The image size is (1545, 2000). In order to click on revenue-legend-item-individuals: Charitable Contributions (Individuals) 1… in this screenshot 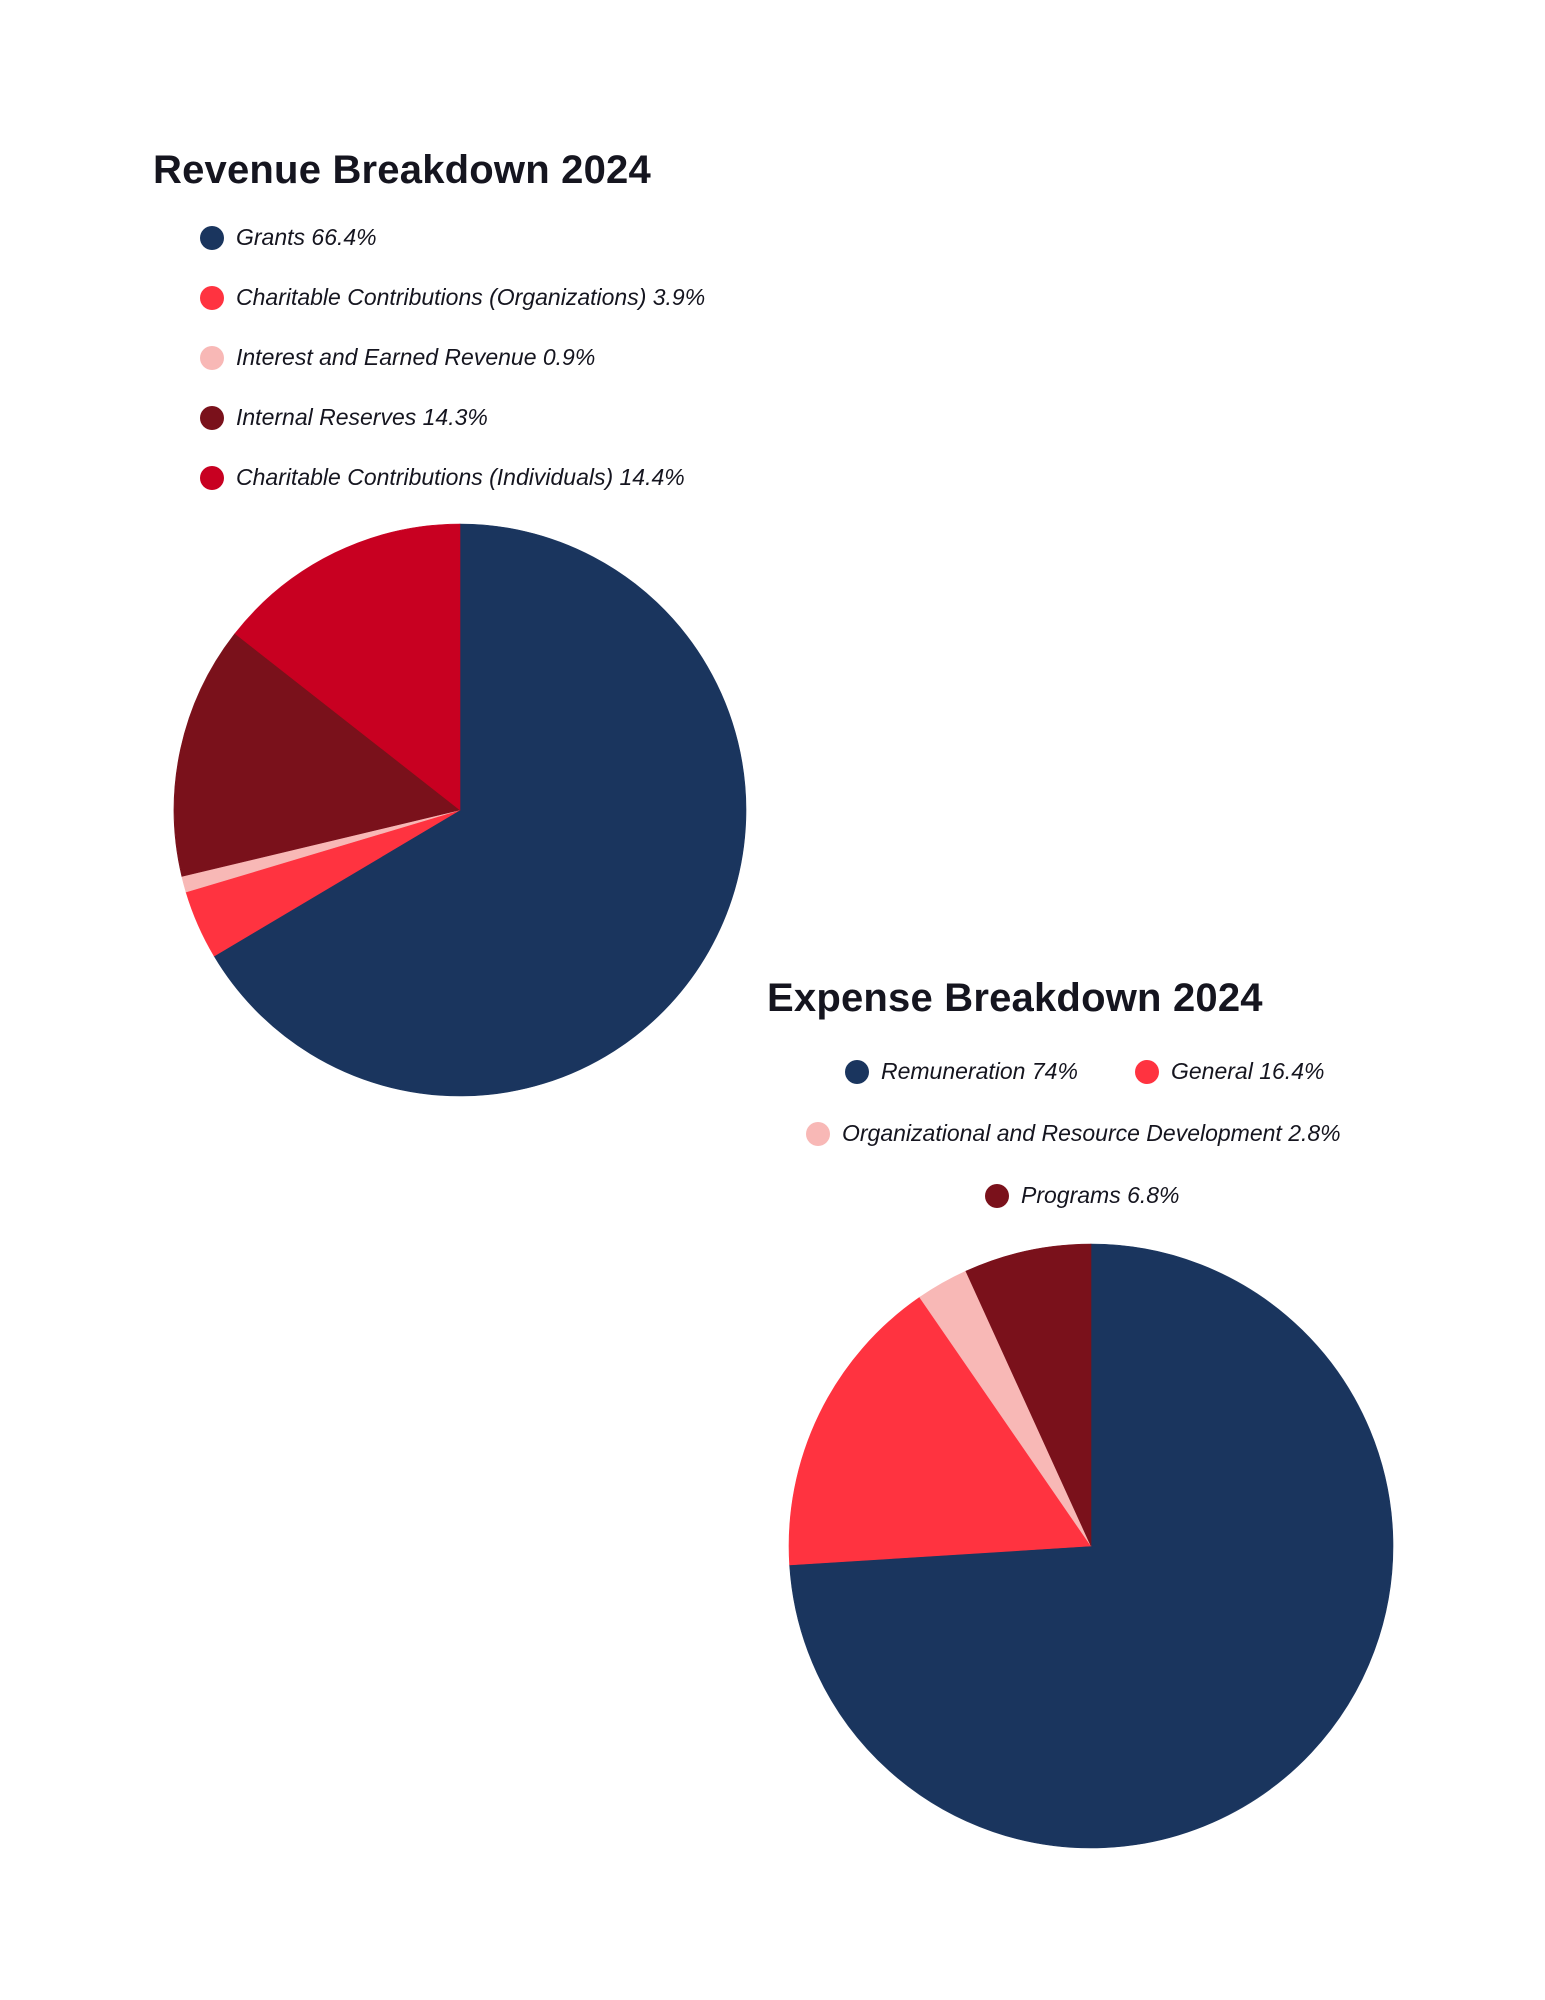, I will do `click(442, 477)`.